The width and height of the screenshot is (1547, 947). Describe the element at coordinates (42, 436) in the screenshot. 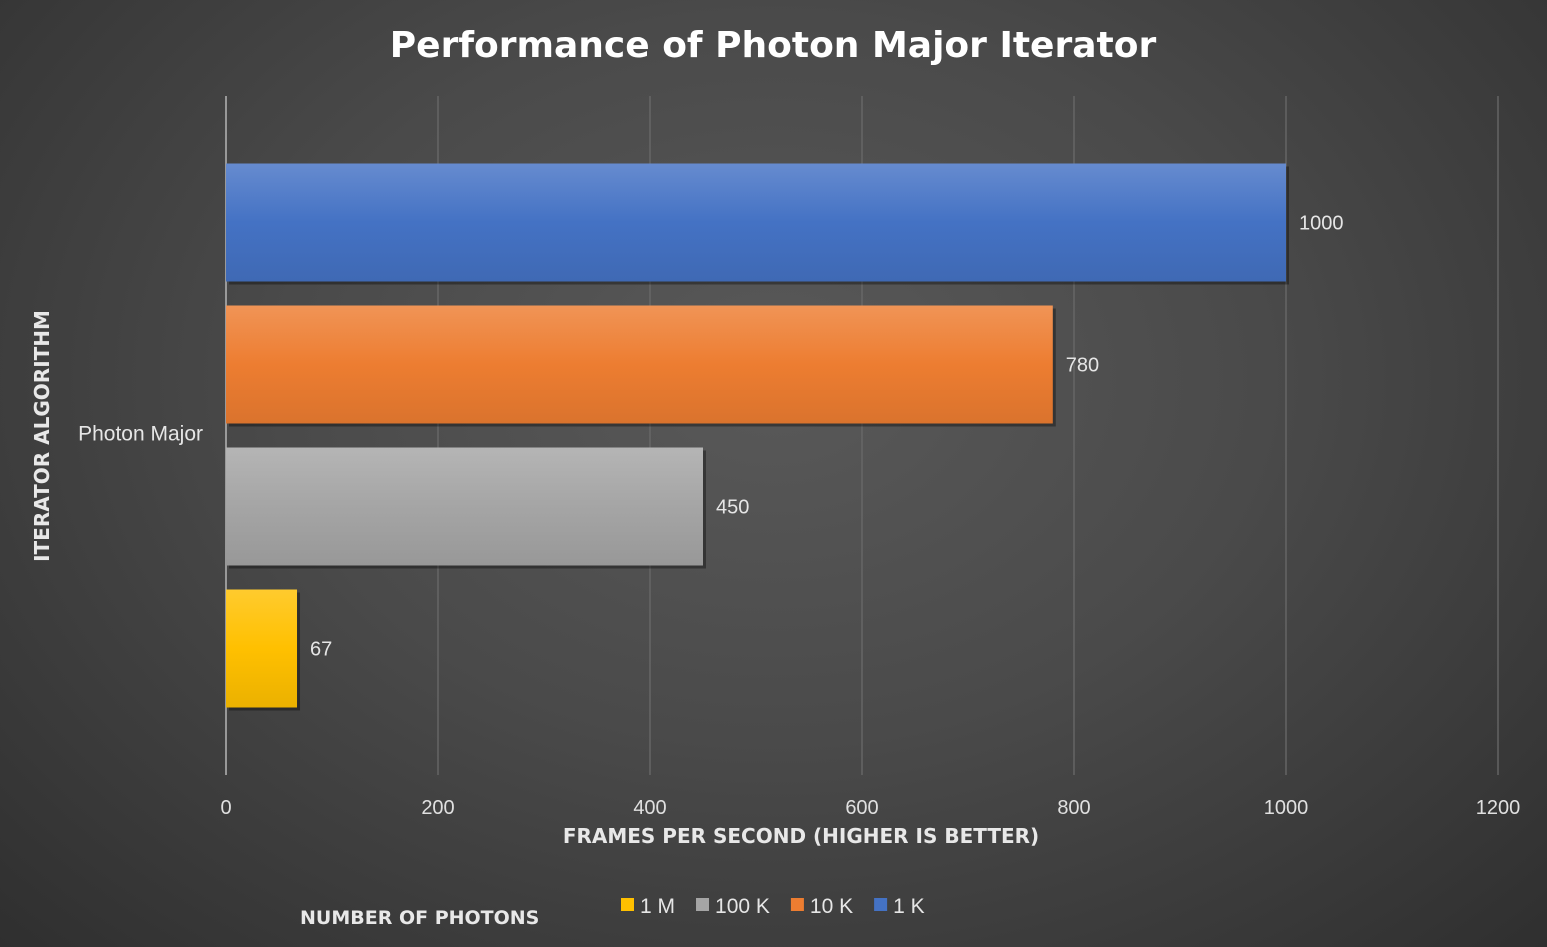

I see `y-axis-title: ITERATOR ALGORITHM` at that location.